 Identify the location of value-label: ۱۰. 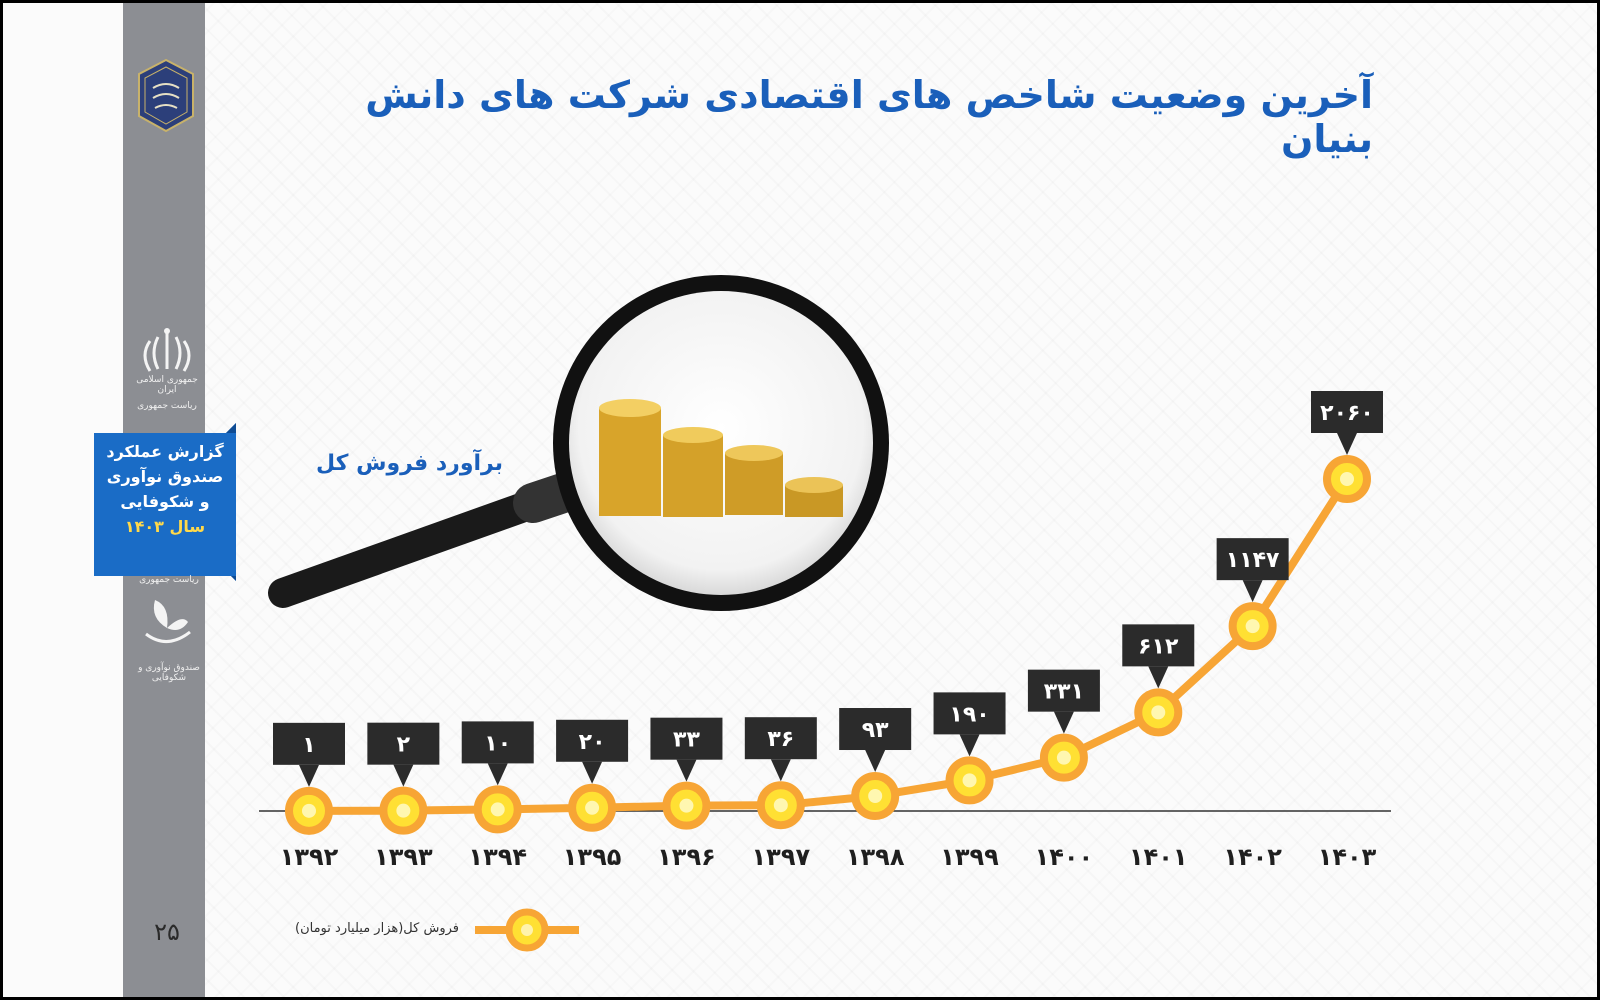
(497, 743).